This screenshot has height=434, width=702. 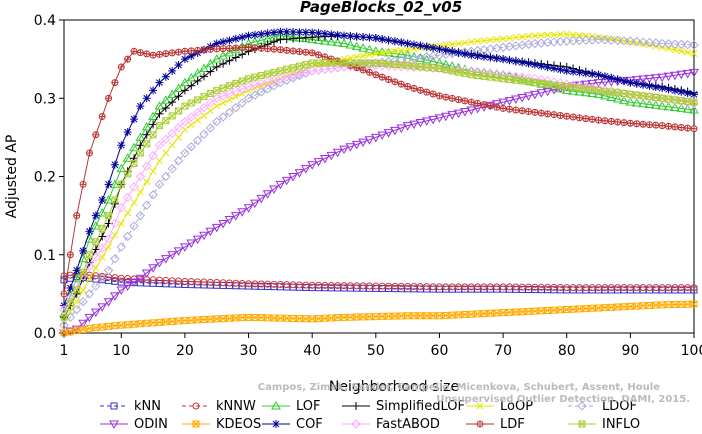 I want to click on x-tick-label: 10, so click(x=121, y=351).